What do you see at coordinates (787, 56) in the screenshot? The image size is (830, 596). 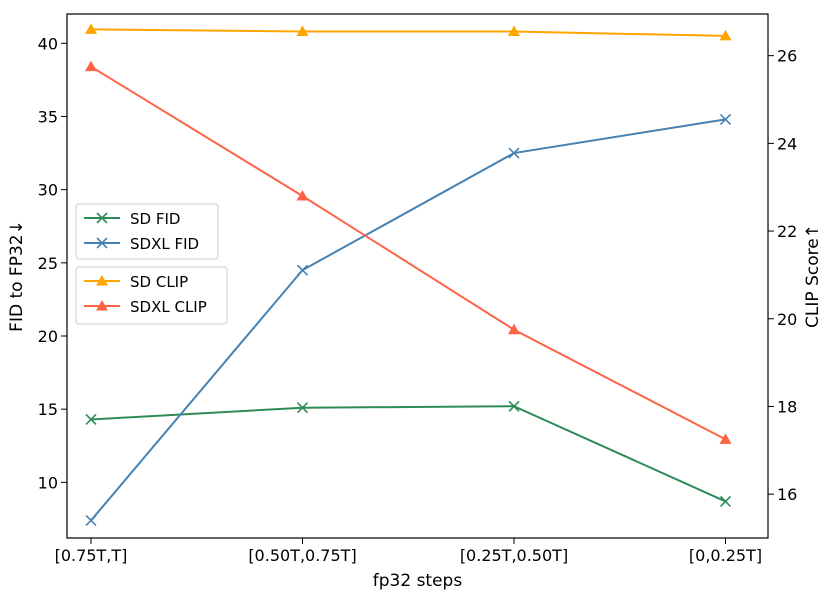 I see `right-tick-label: 26` at bounding box center [787, 56].